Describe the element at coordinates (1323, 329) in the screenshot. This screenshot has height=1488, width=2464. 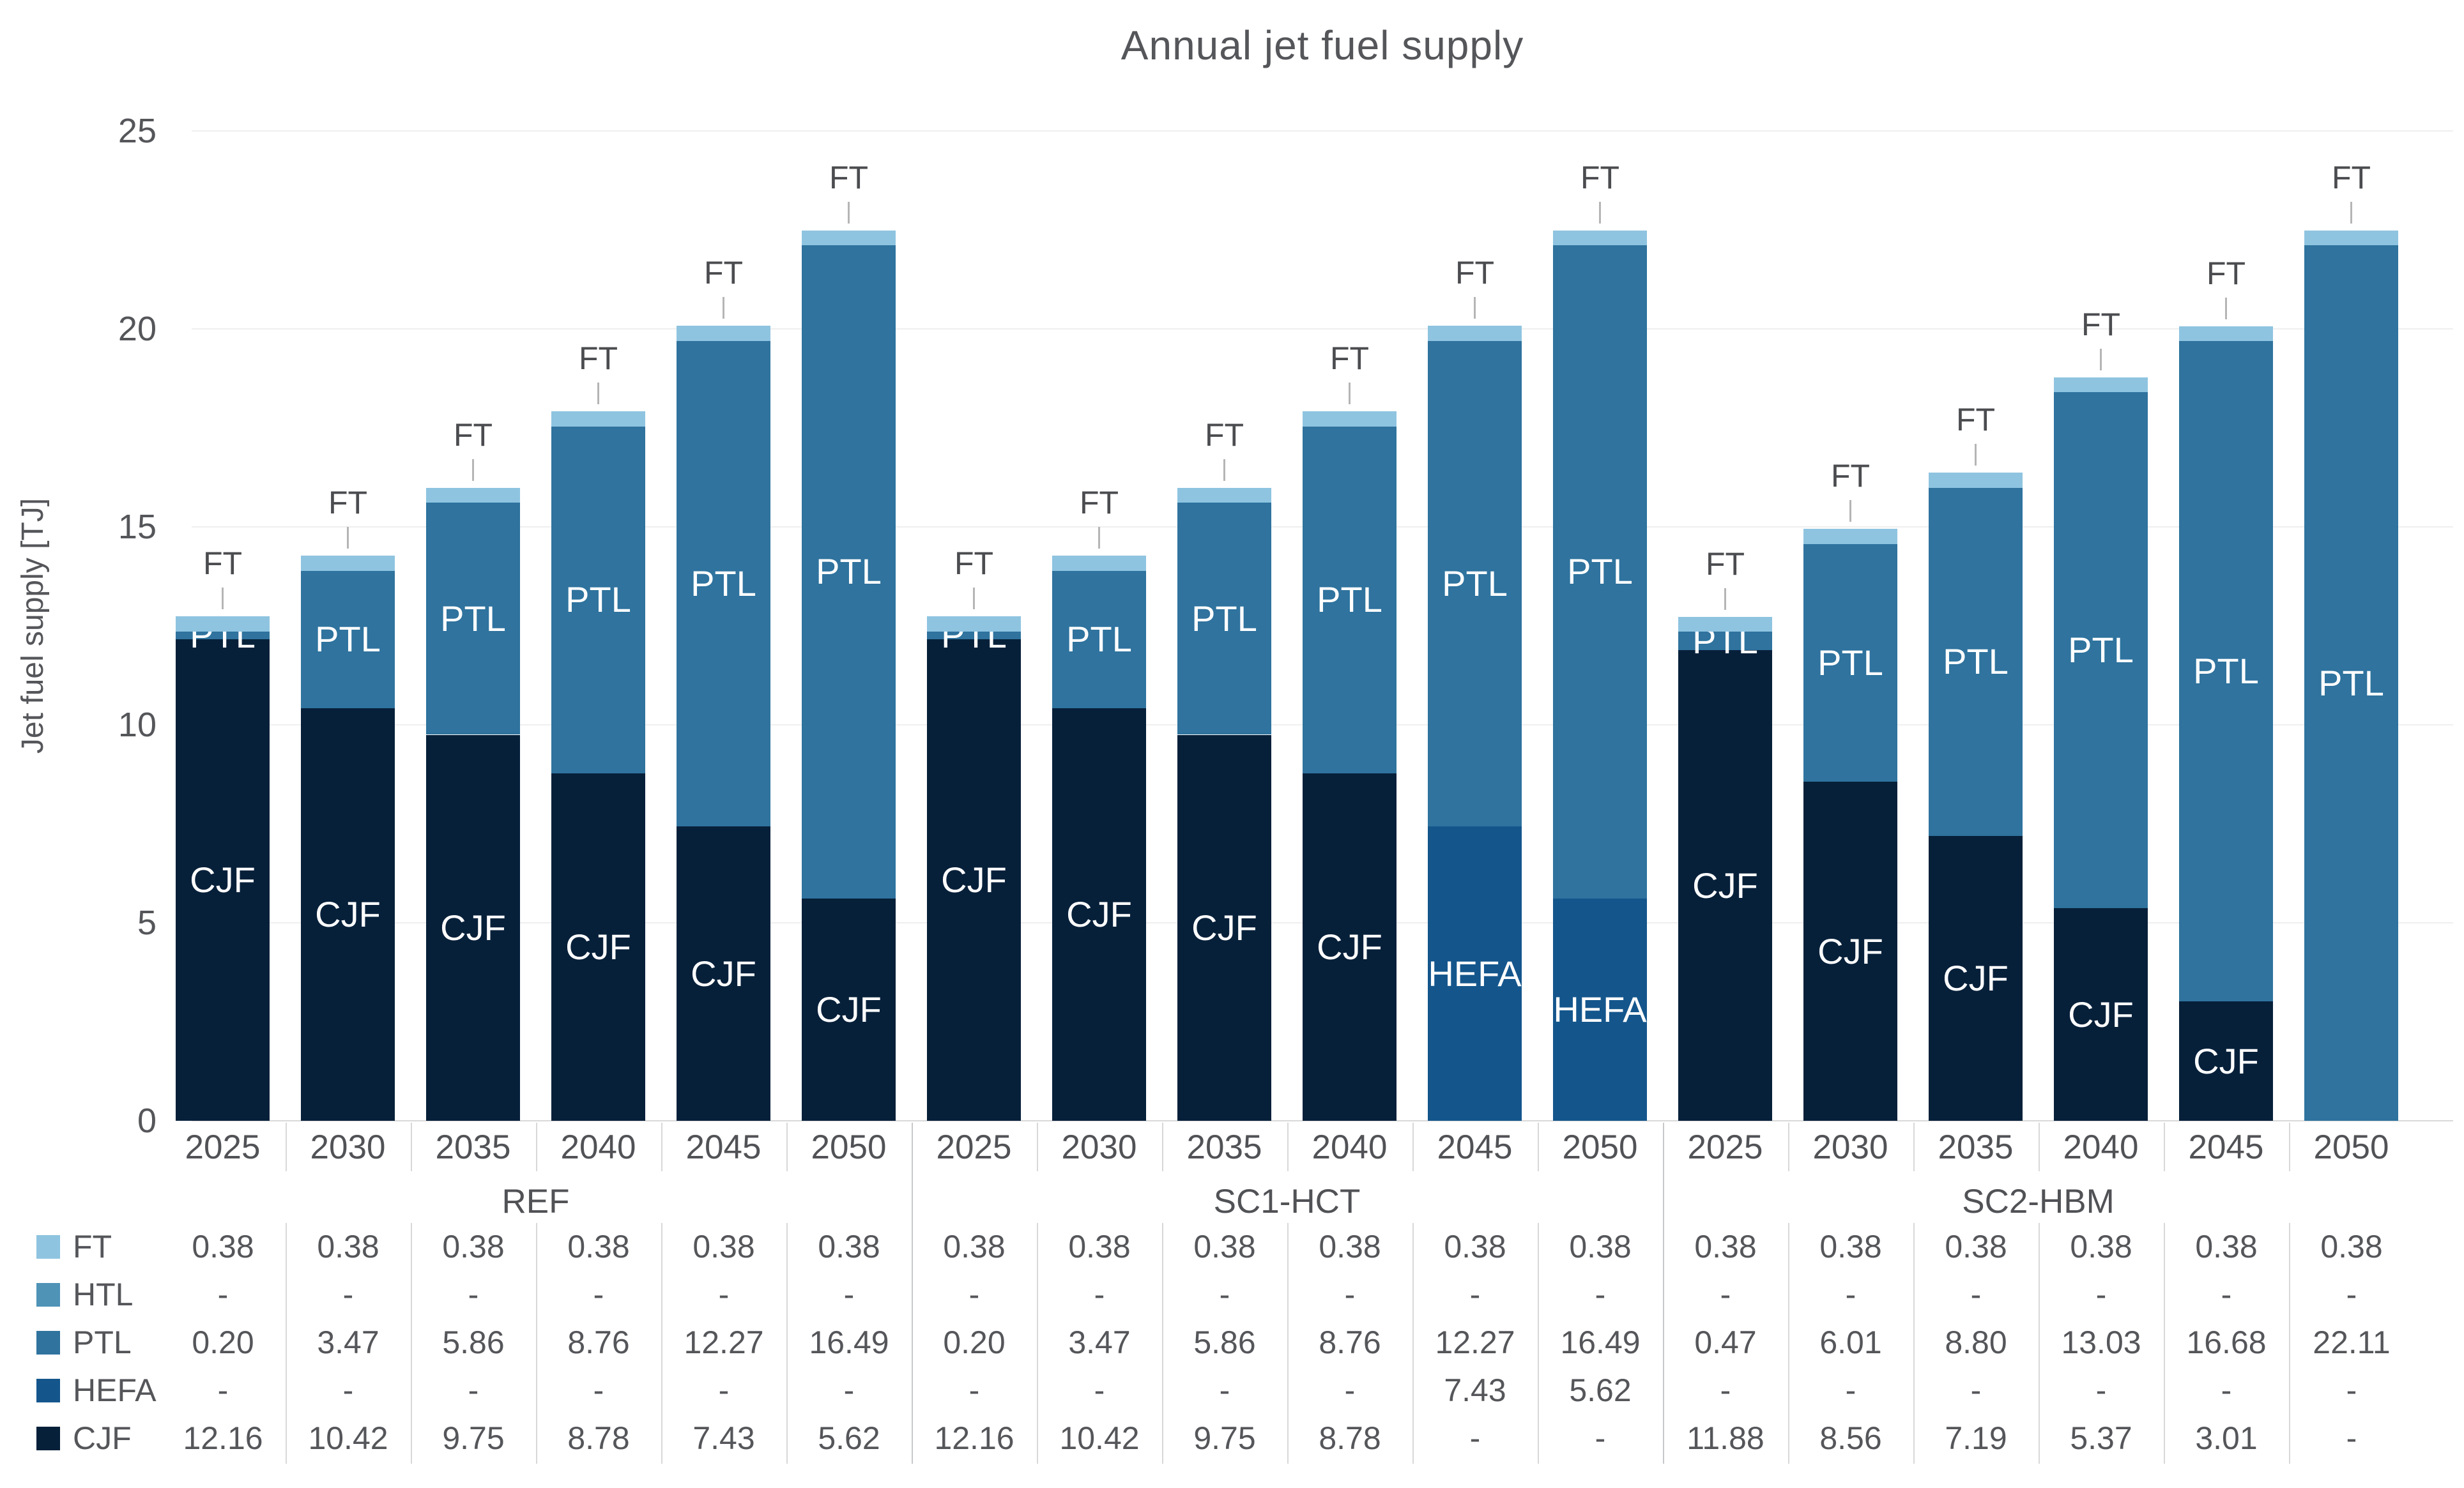
I see `gridline` at that location.